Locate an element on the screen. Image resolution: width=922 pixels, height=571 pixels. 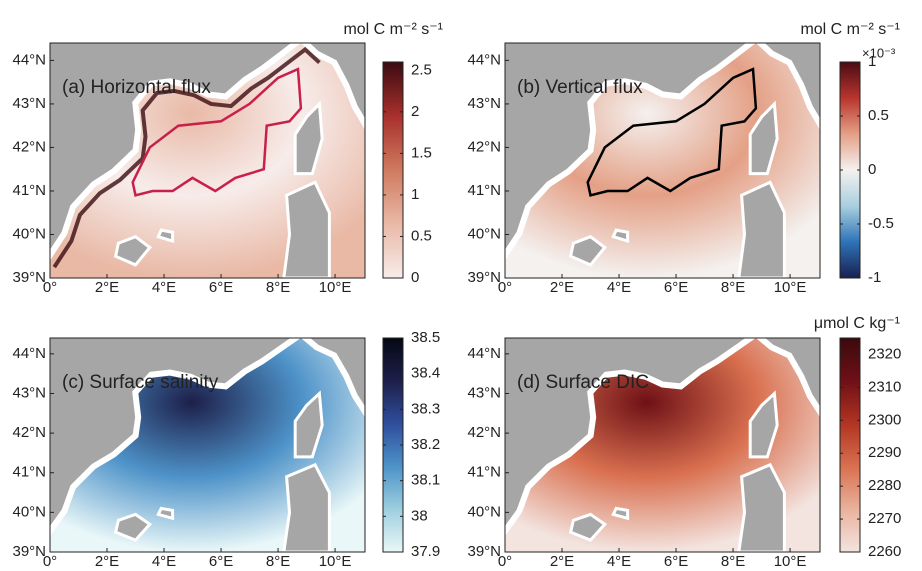
cb-tick-label: 37.9 is located at coordinates (425, 551).